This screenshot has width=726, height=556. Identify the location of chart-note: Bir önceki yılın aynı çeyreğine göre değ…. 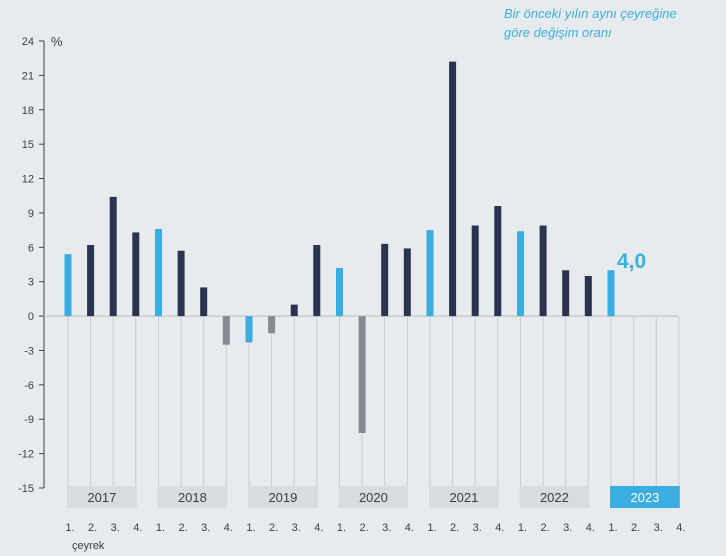
(609, 23).